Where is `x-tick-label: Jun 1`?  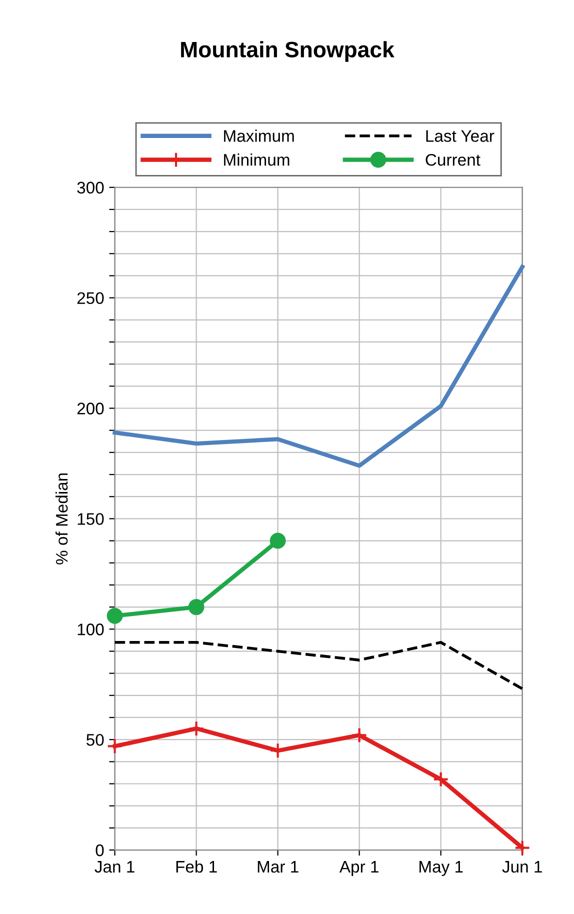
x-tick-label: Jun 1 is located at coordinates (522, 867).